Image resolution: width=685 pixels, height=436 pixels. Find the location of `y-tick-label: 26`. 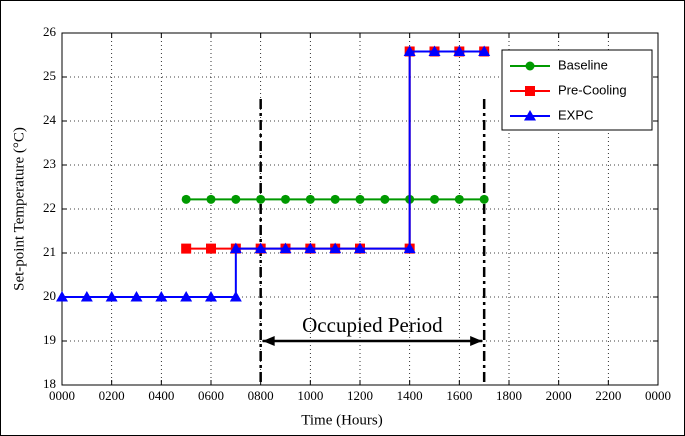

y-tick-label: 26 is located at coordinates (50, 31).